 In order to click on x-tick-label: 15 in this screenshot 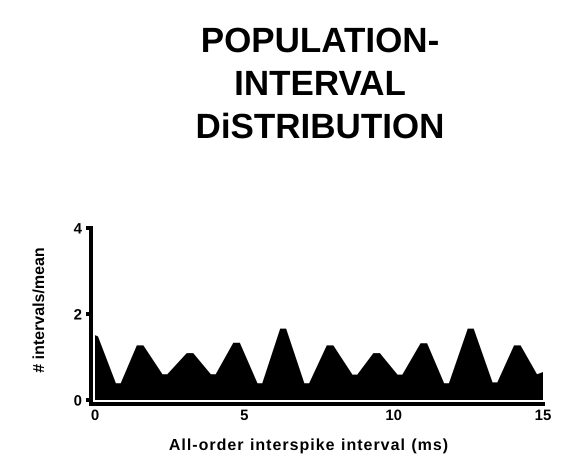, I will do `click(543, 415)`.